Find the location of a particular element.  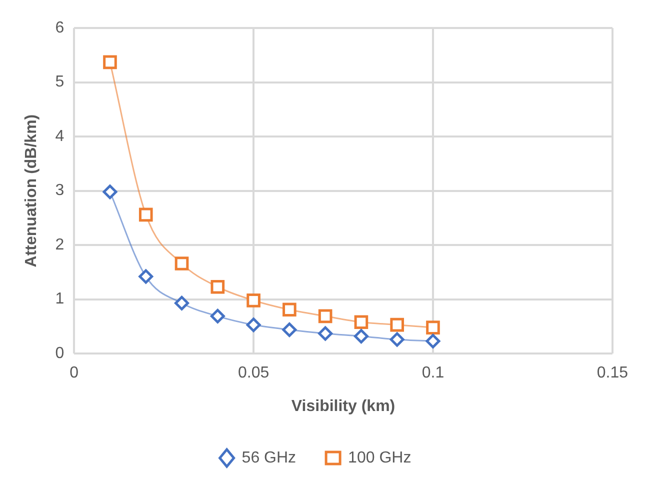

y-tick-label: 2 is located at coordinates (59, 245).